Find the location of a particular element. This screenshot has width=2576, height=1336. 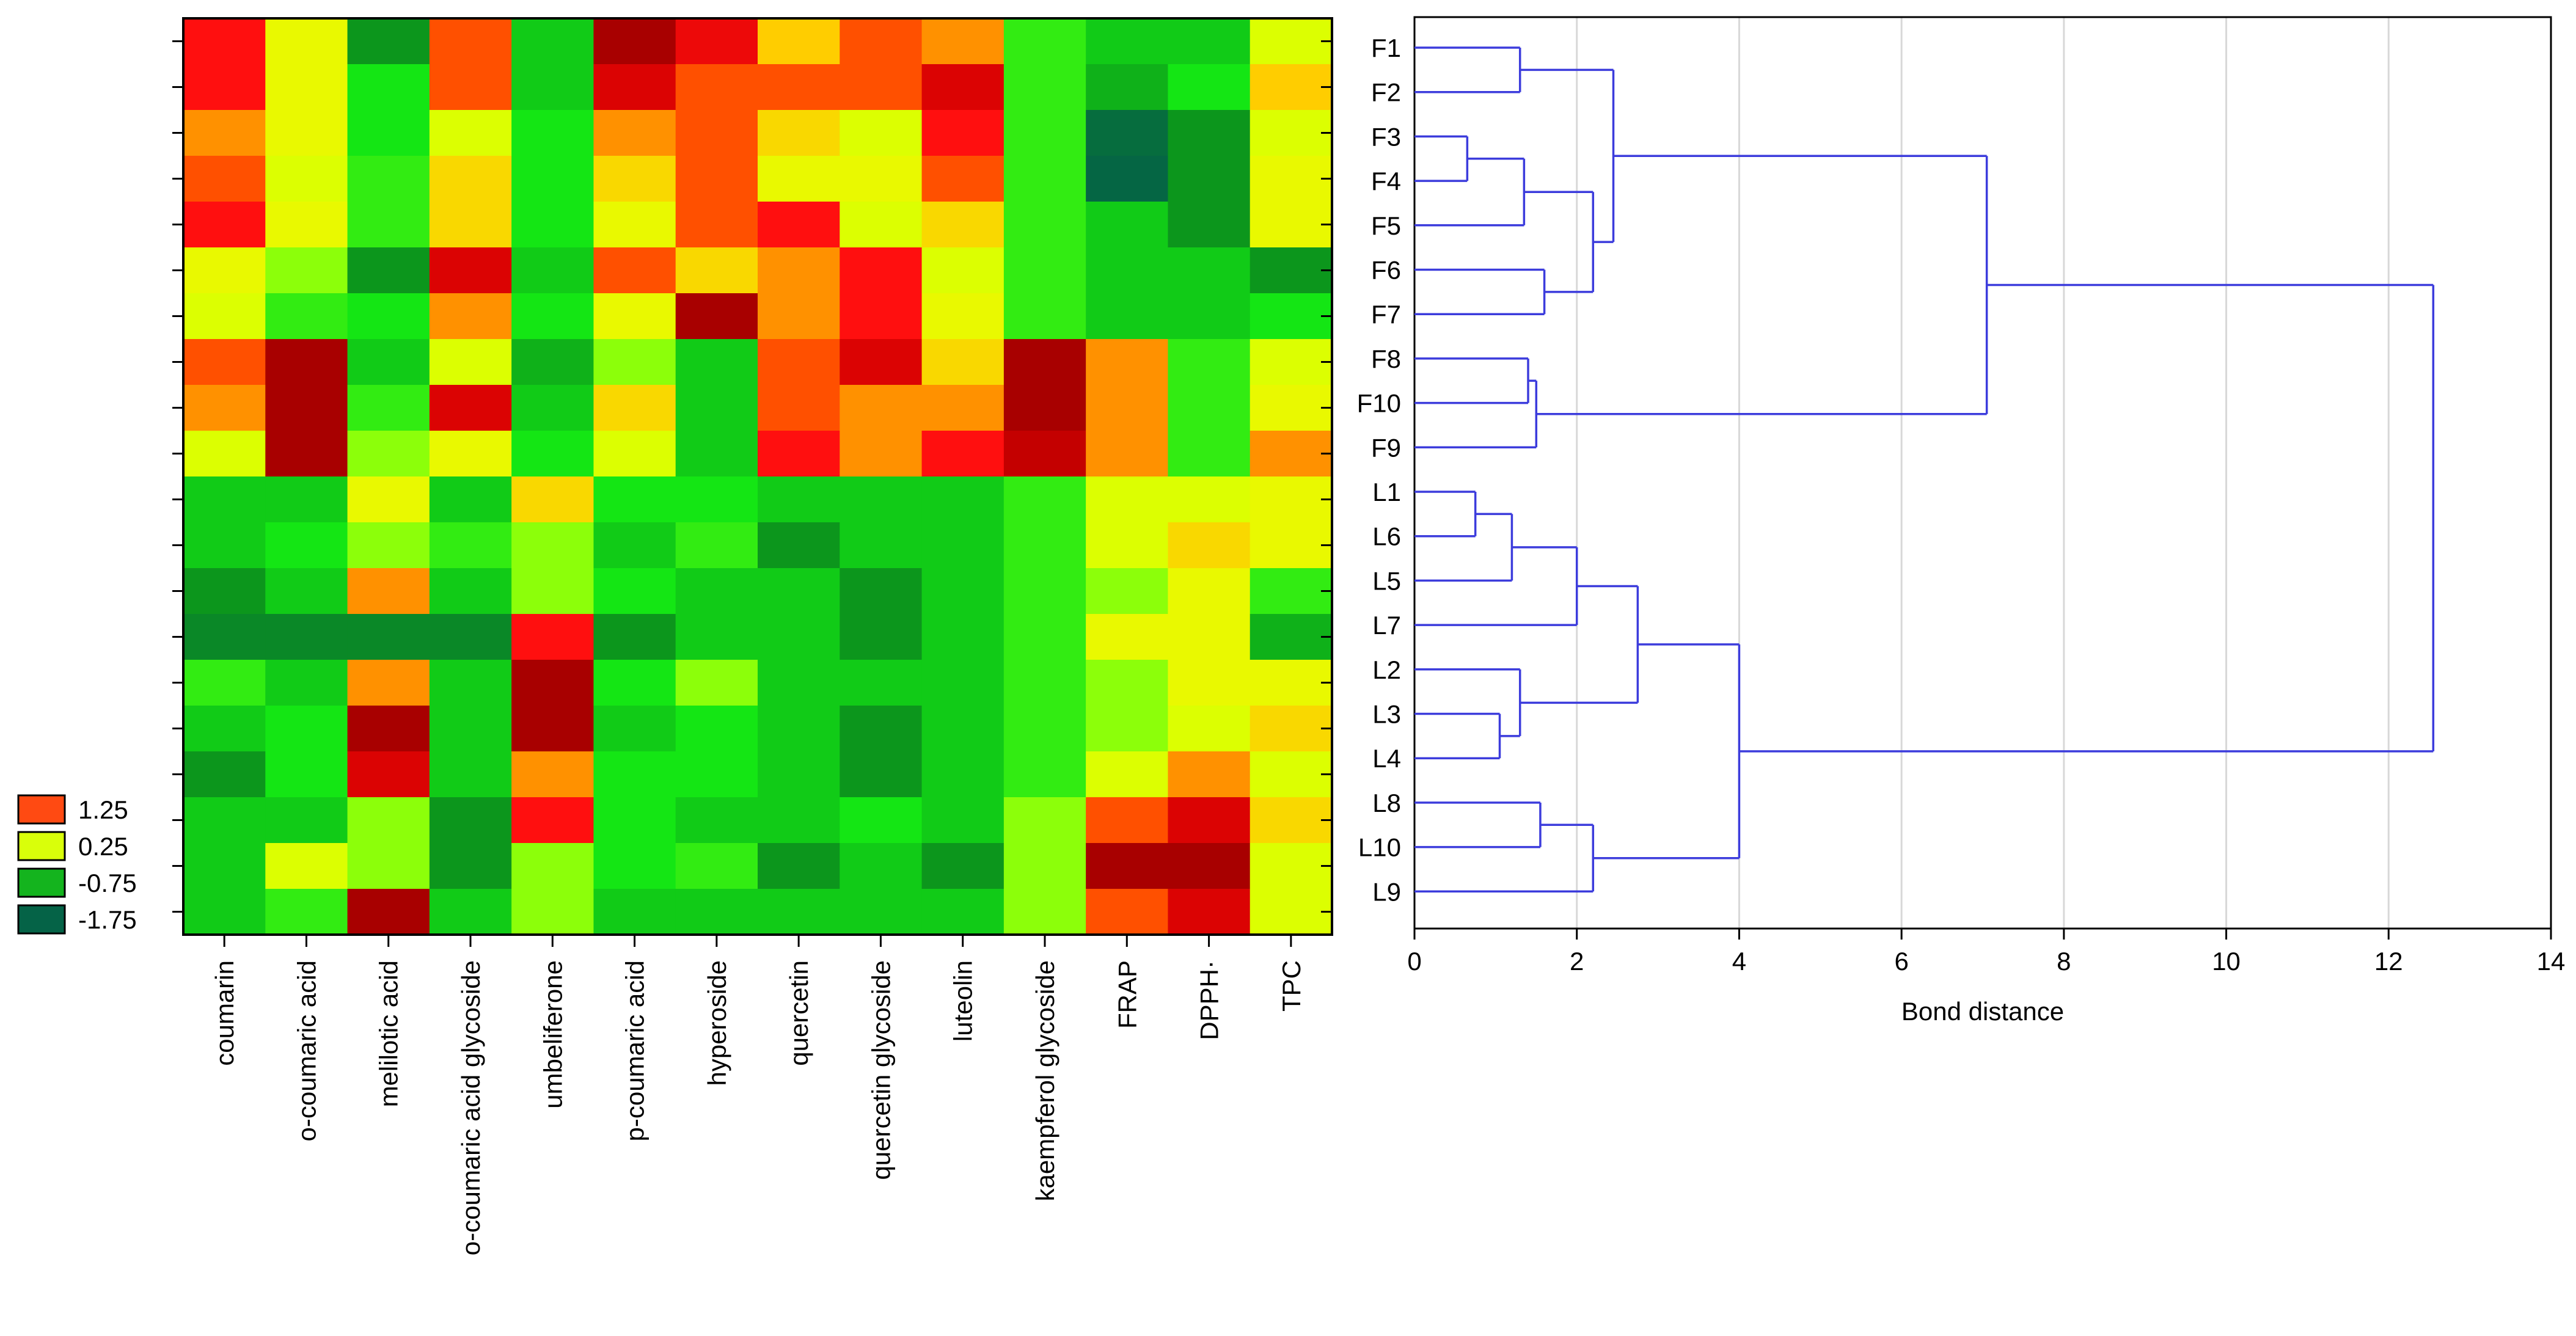

legend-label-4: -1.75 is located at coordinates (107, 919).